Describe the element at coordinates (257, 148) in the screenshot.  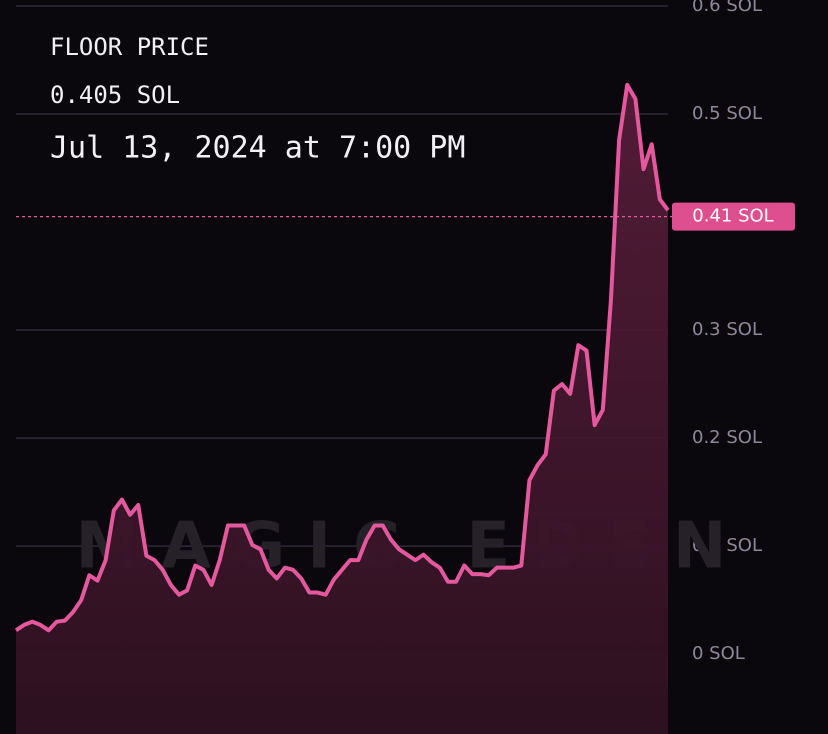
I see `timestamp: Jul 13, 2024 at 7:00 PM` at that location.